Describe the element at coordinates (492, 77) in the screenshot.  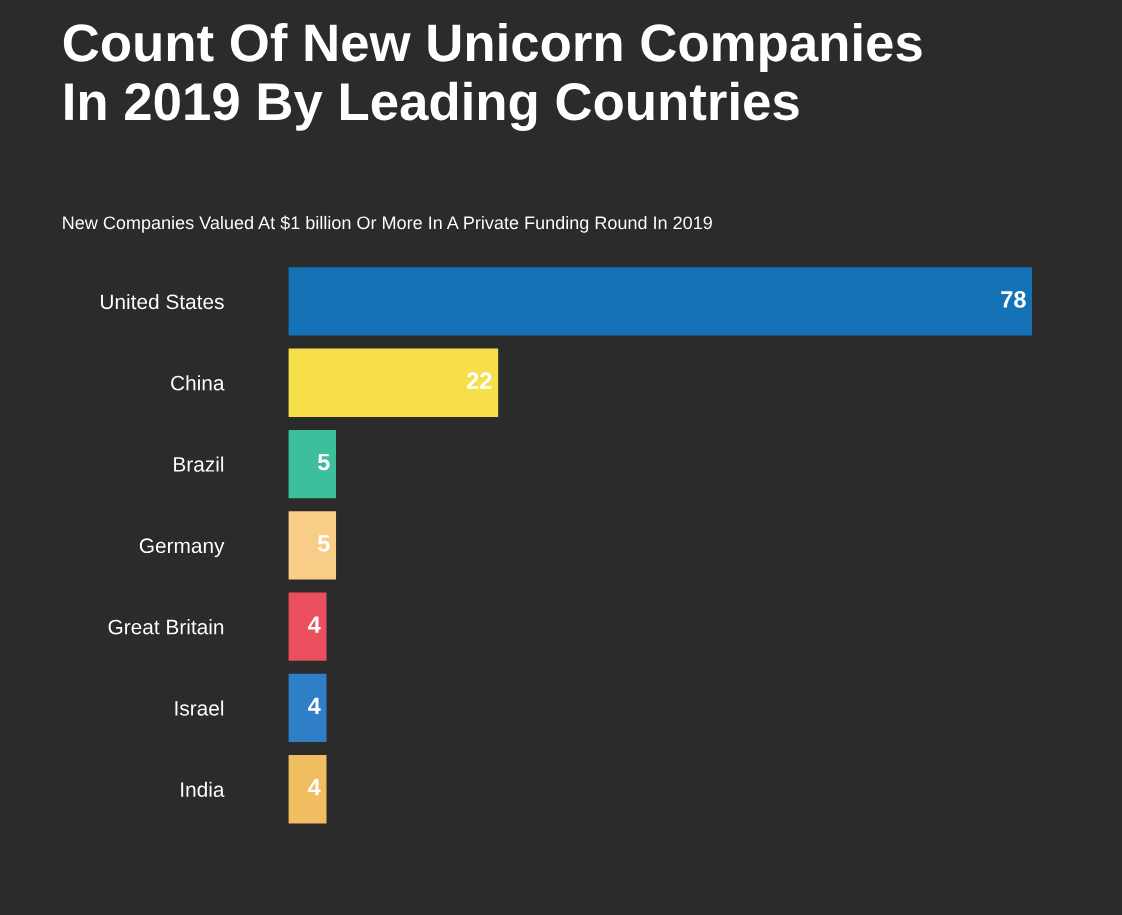
I see `chart-title: Count Of New Unicorn Companies In 2019 By Leading Countries` at that location.